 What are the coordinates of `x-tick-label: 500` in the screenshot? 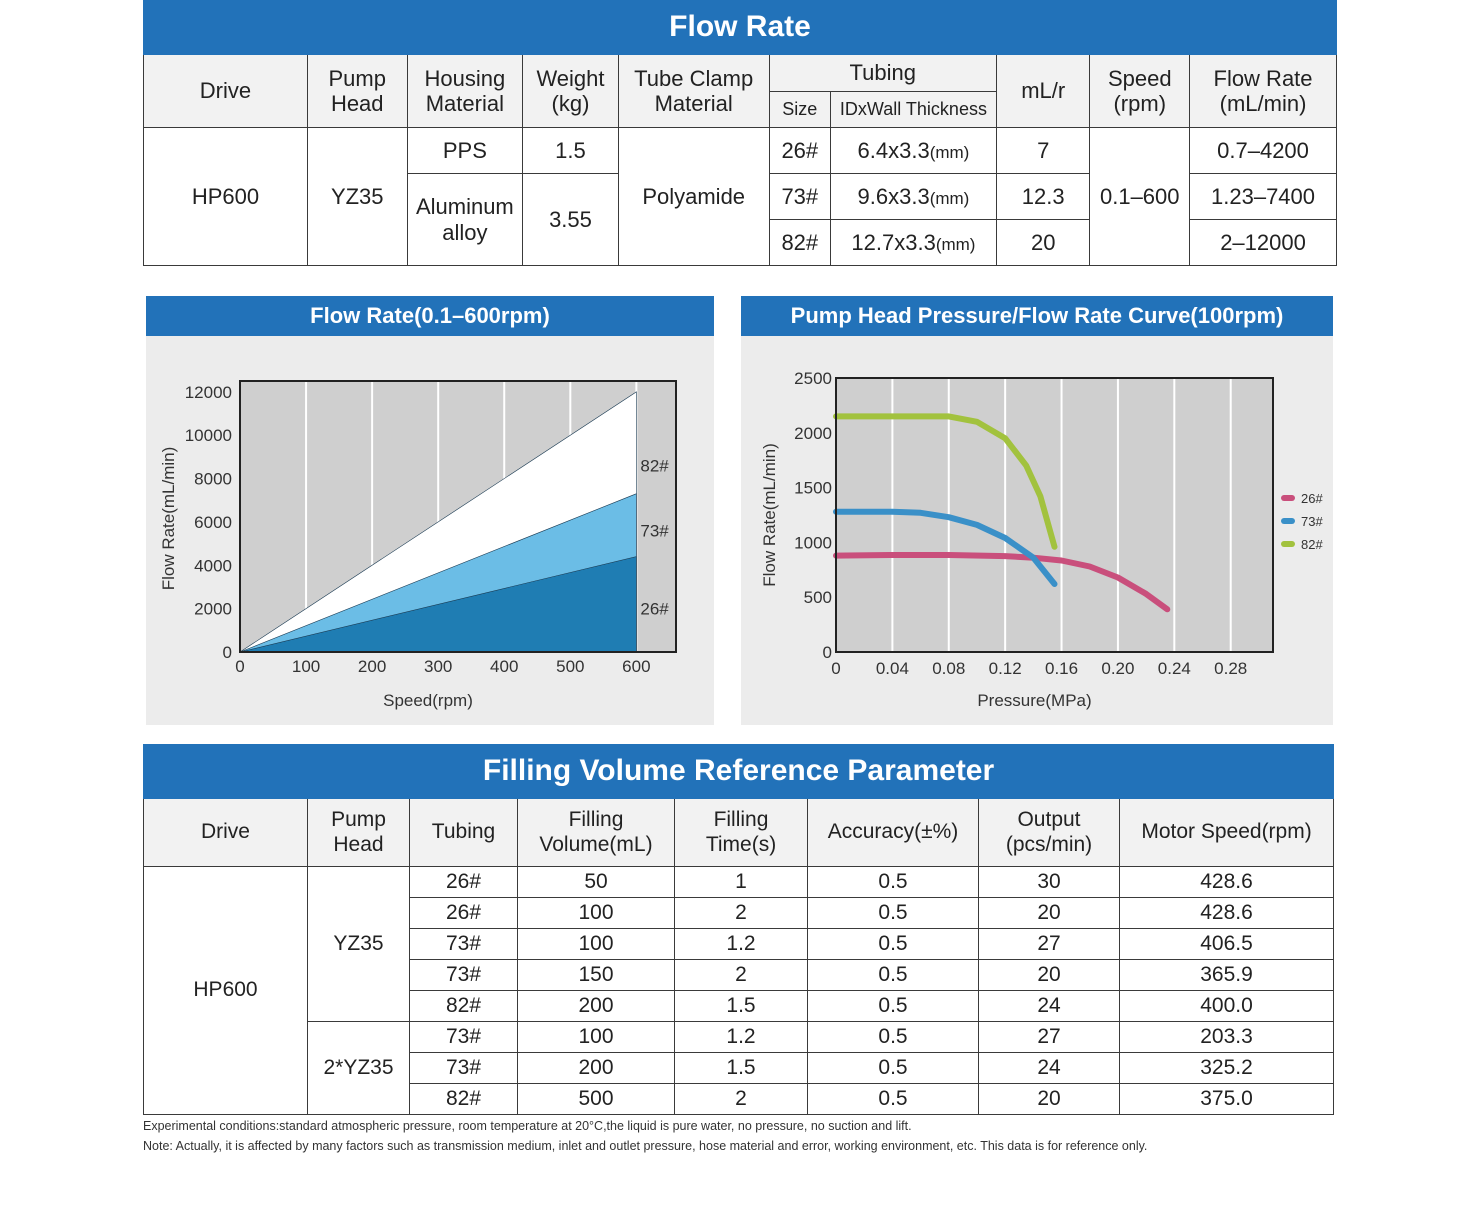 It's located at (570, 666).